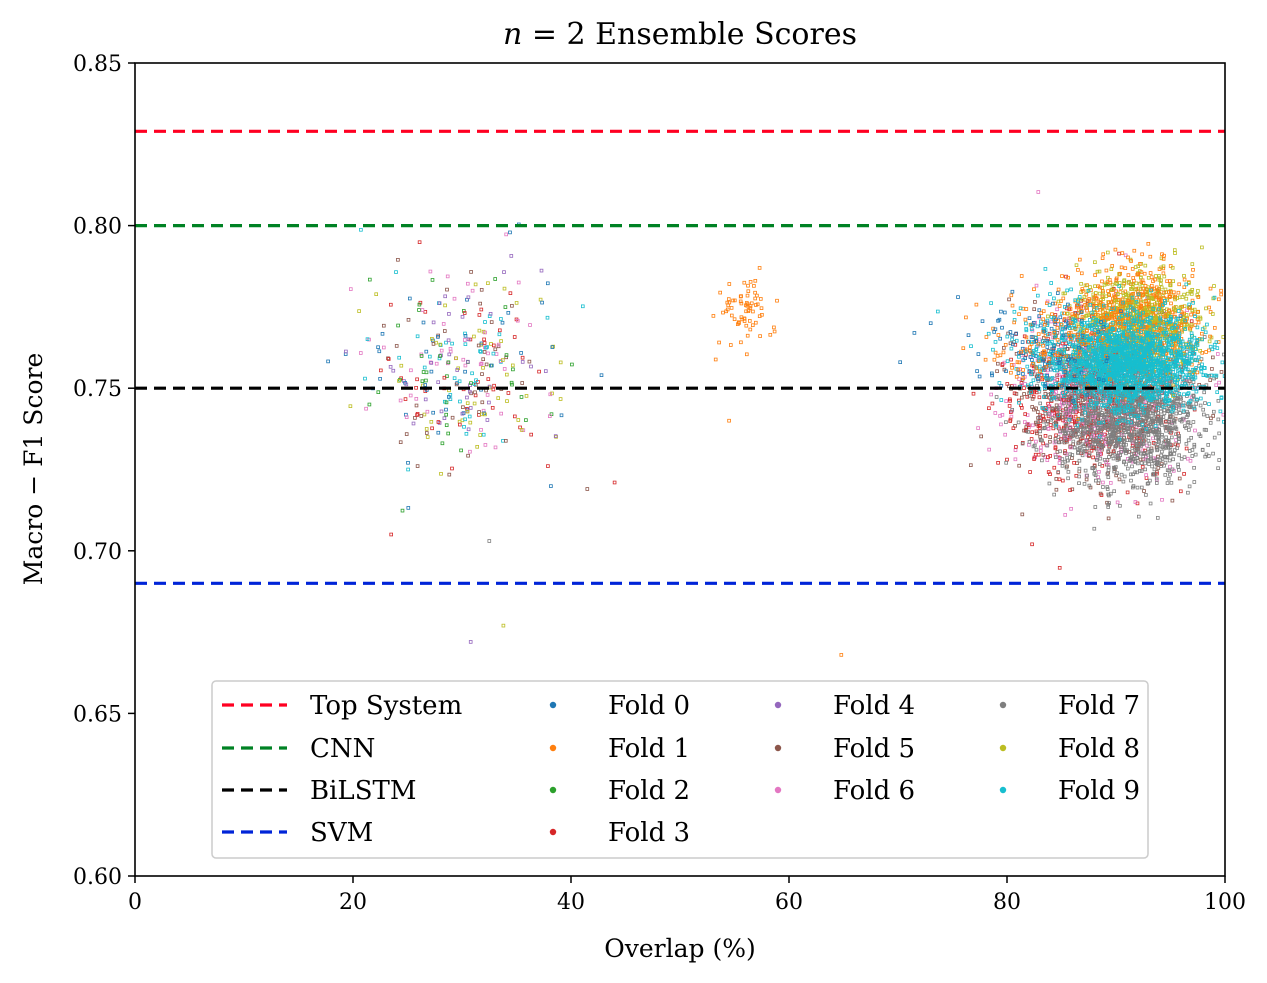 Image resolution: width=1267 pixels, height=983 pixels. What do you see at coordinates (1055, 448) in the screenshot?
I see `point-fold-3-1909` at bounding box center [1055, 448].